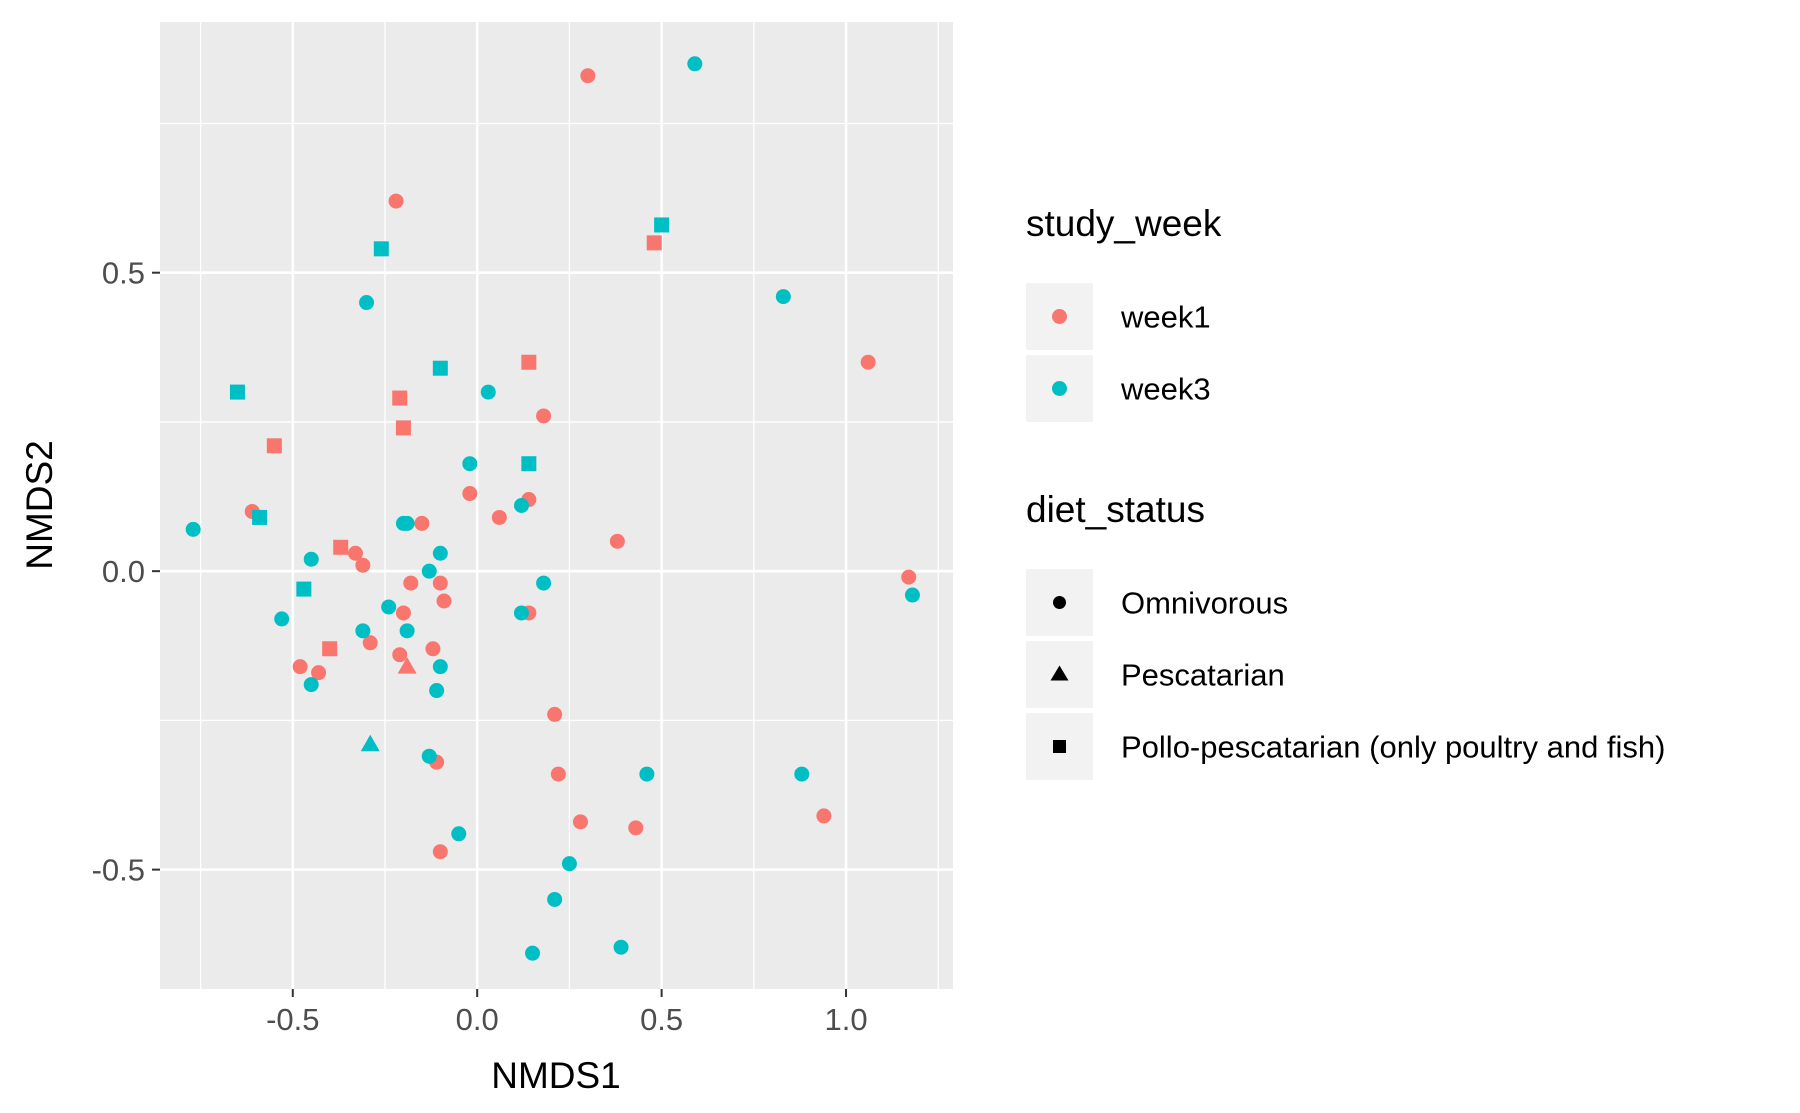  Describe the element at coordinates (567, 1013) in the screenshot. I see `x-axis: -0.5 0.0 0.5 1.0` at that location.